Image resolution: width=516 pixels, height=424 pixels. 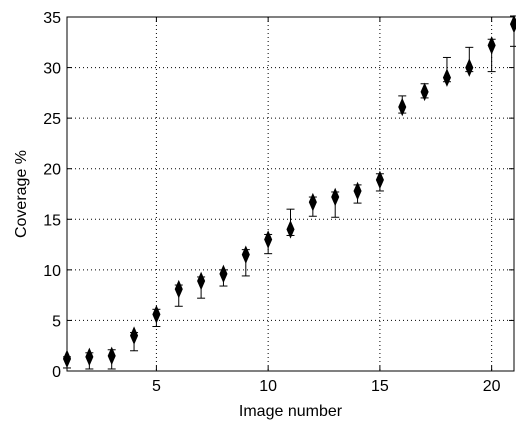 What do you see at coordinates (52, 271) in the screenshot?
I see `y-tick-label: 10` at bounding box center [52, 271].